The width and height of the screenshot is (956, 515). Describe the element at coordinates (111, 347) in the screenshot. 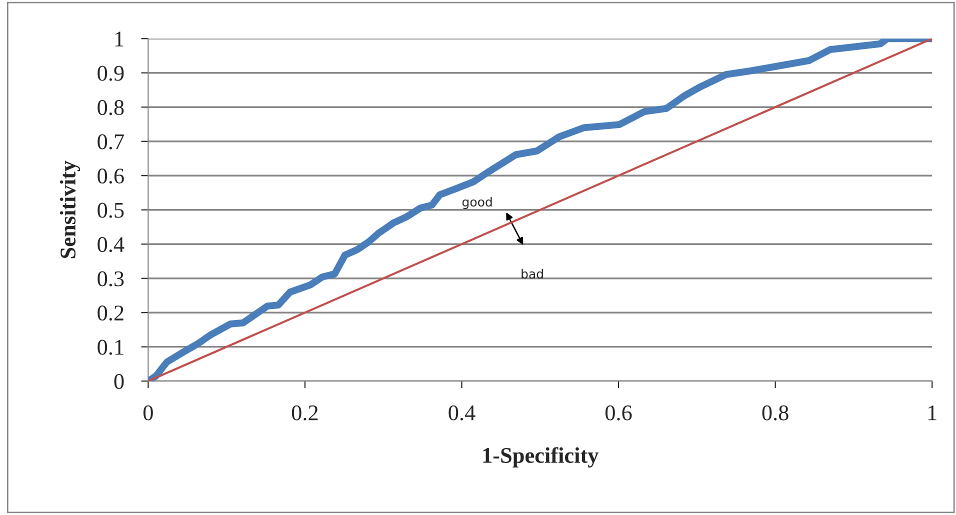

I see `y-tick-label: 0.1` at that location.